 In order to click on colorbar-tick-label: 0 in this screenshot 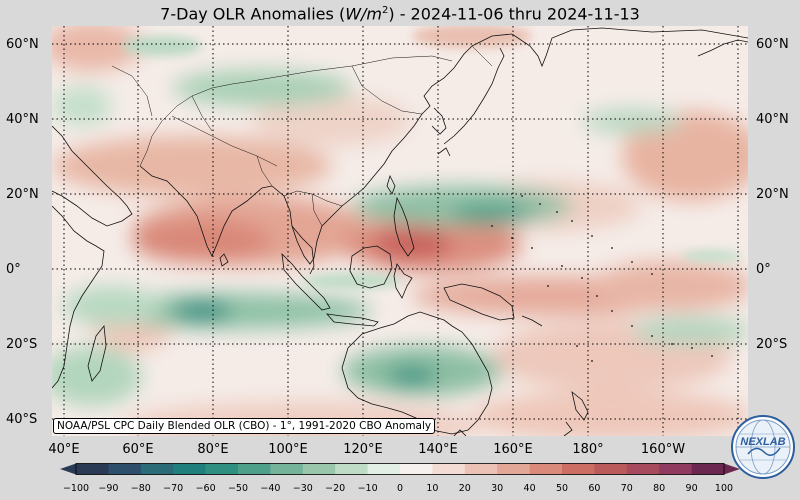, I will do `click(400, 488)`.